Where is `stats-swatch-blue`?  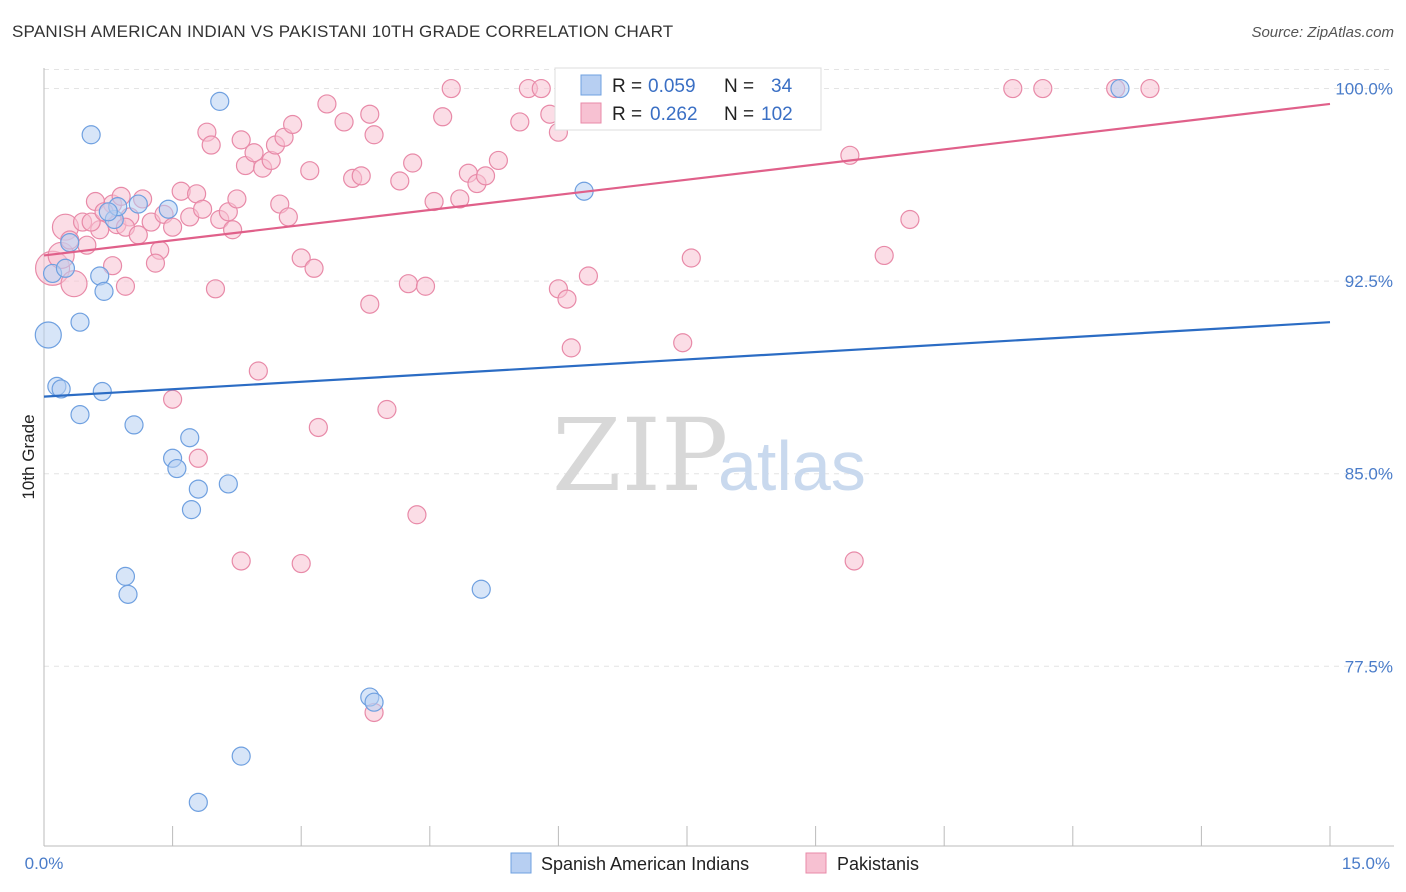 stats-swatch-blue is located at coordinates (591, 85).